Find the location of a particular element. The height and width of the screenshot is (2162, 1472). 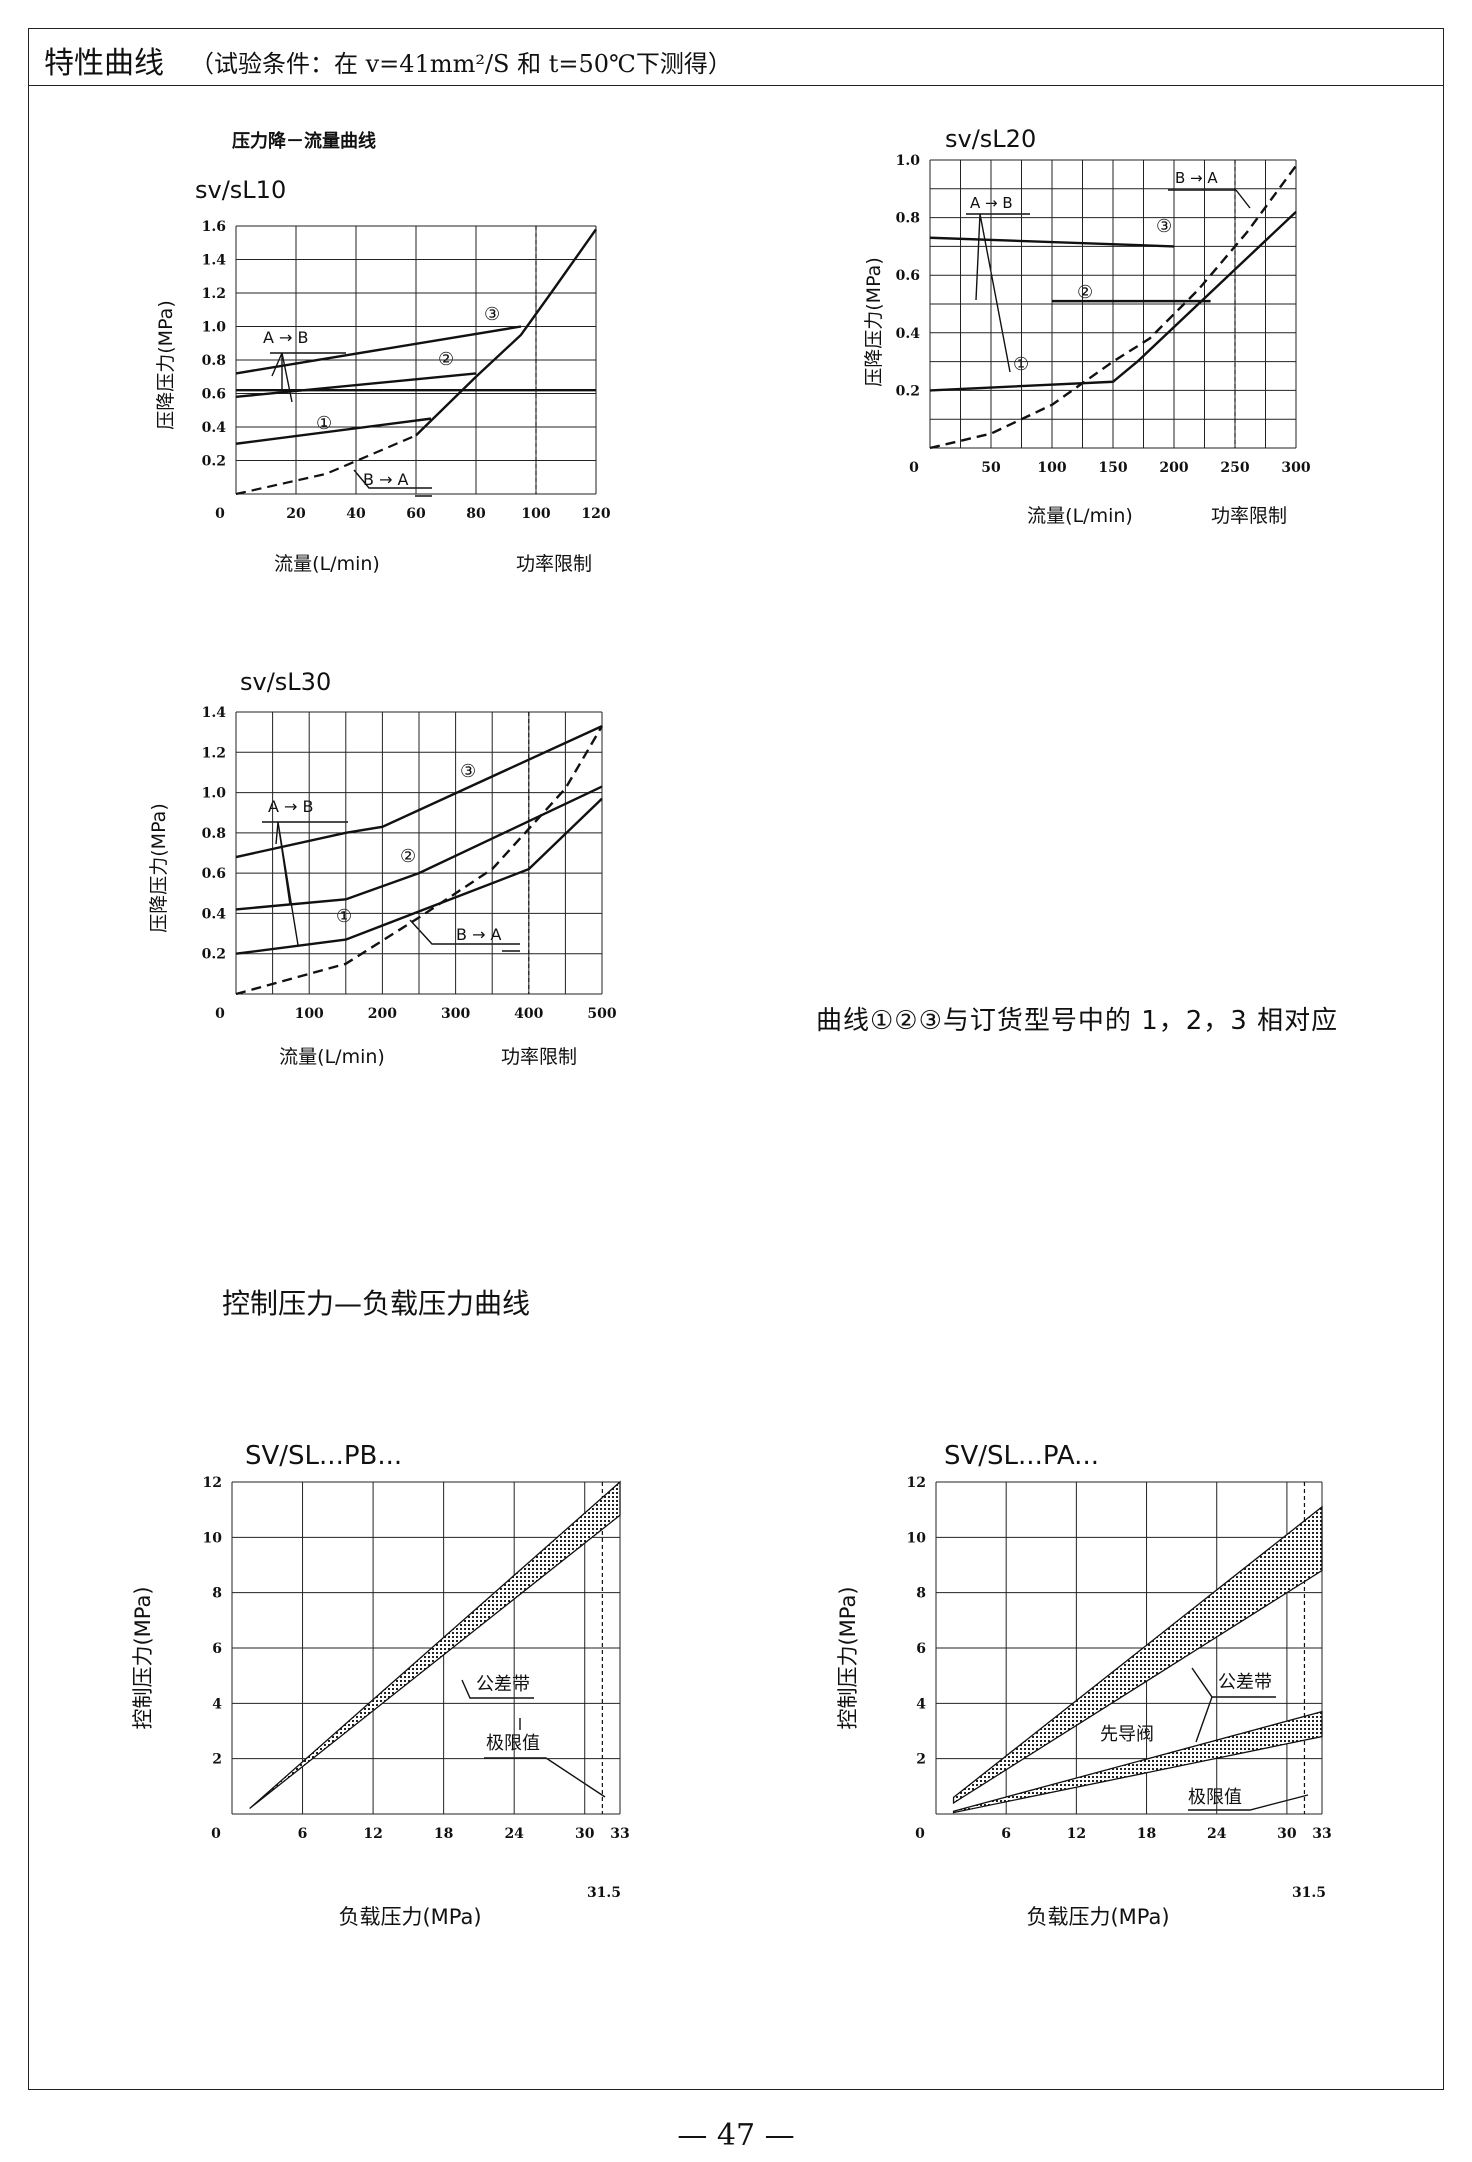

x-tick-label: 60 is located at coordinates (416, 514).